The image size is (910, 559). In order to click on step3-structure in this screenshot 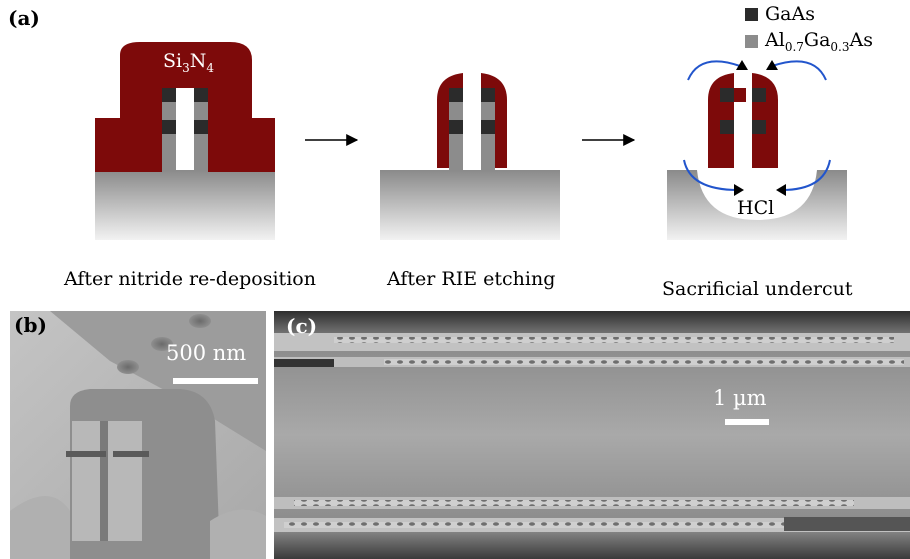, I will do `click(757, 156)`.